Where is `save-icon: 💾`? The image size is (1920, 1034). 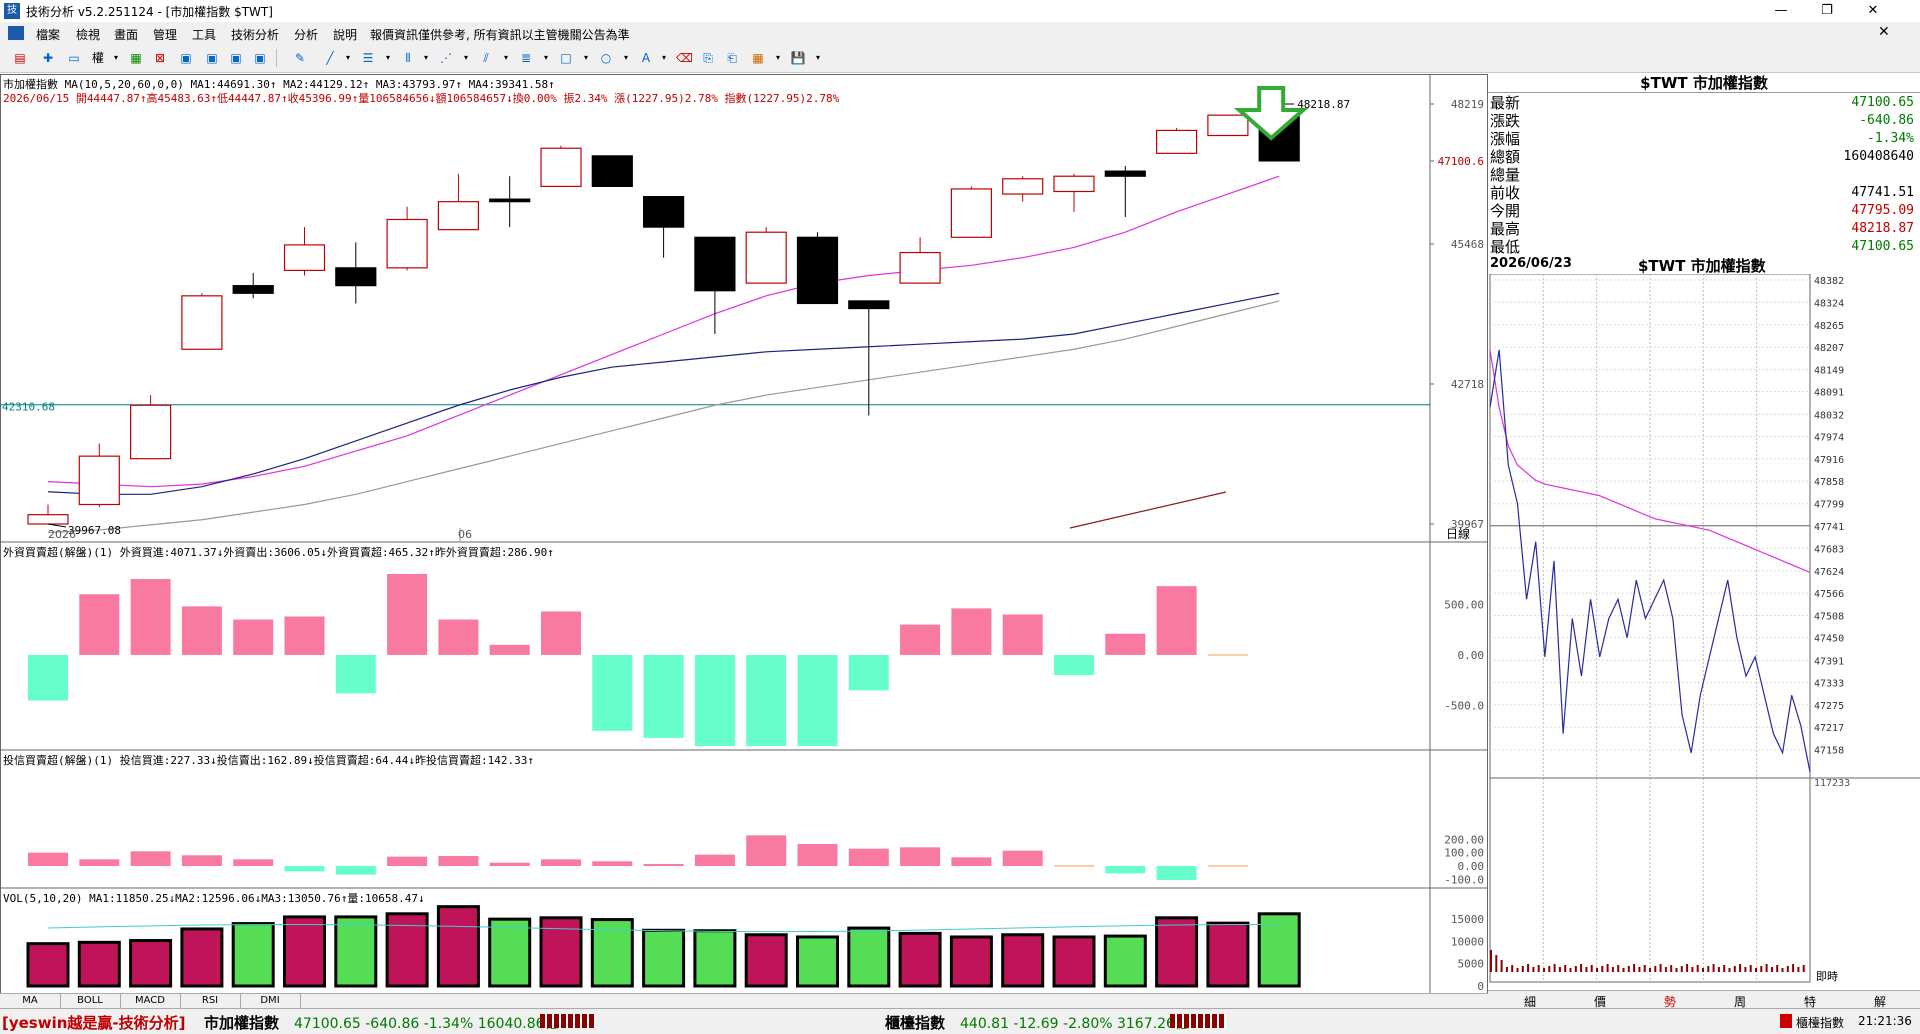
save-icon: 💾 is located at coordinates (798, 58).